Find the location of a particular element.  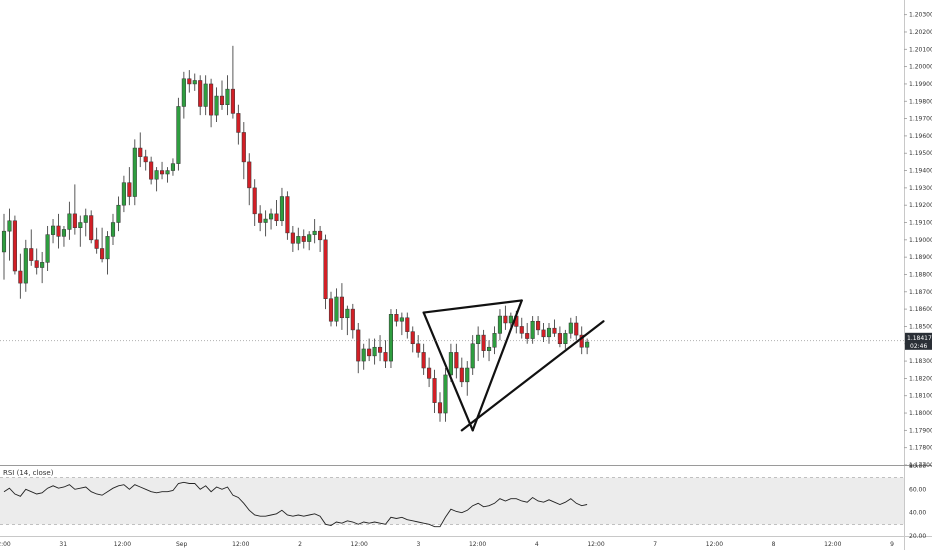

pattern-left-leg is located at coordinates (448, 371).